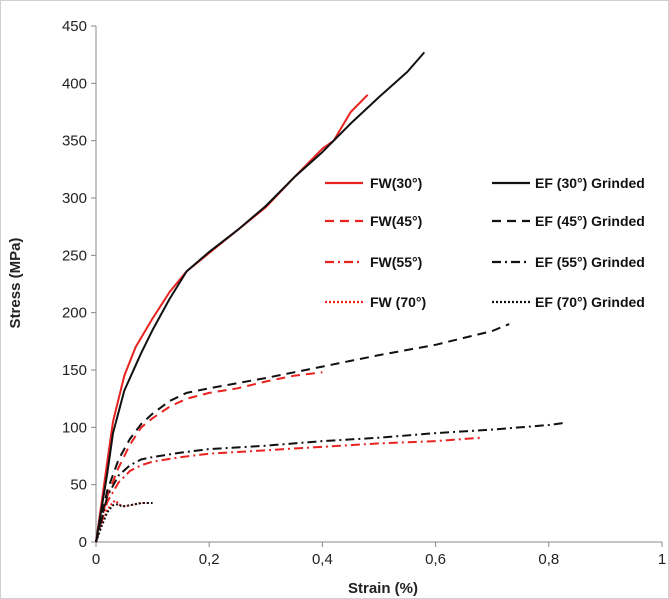 This screenshot has height=599, width=669. Describe the element at coordinates (435, 559) in the screenshot. I see `x-tick-label: 0,6` at that location.